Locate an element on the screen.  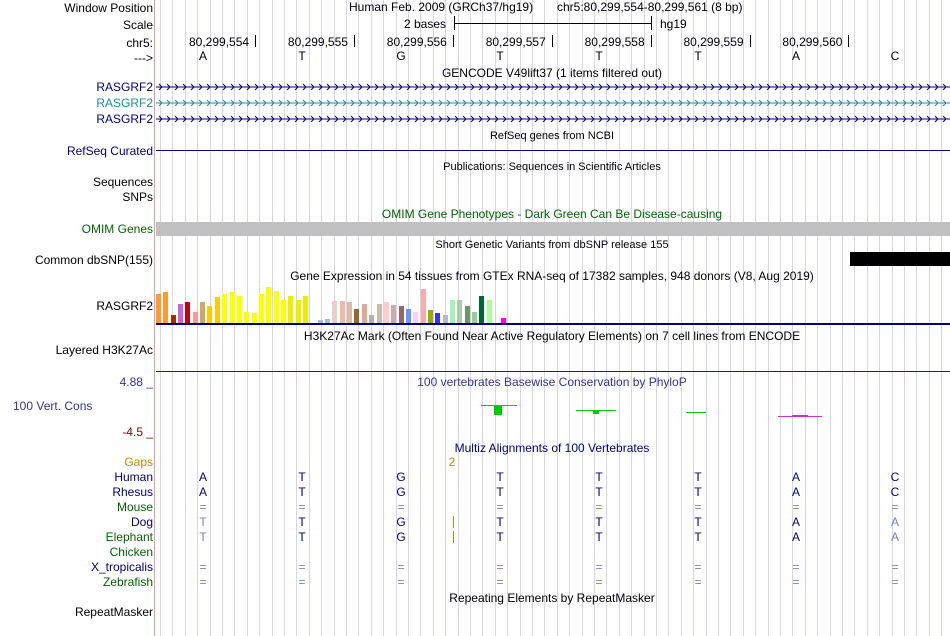
phylop-label: 100 Vert. Cons is located at coordinates (53, 406).